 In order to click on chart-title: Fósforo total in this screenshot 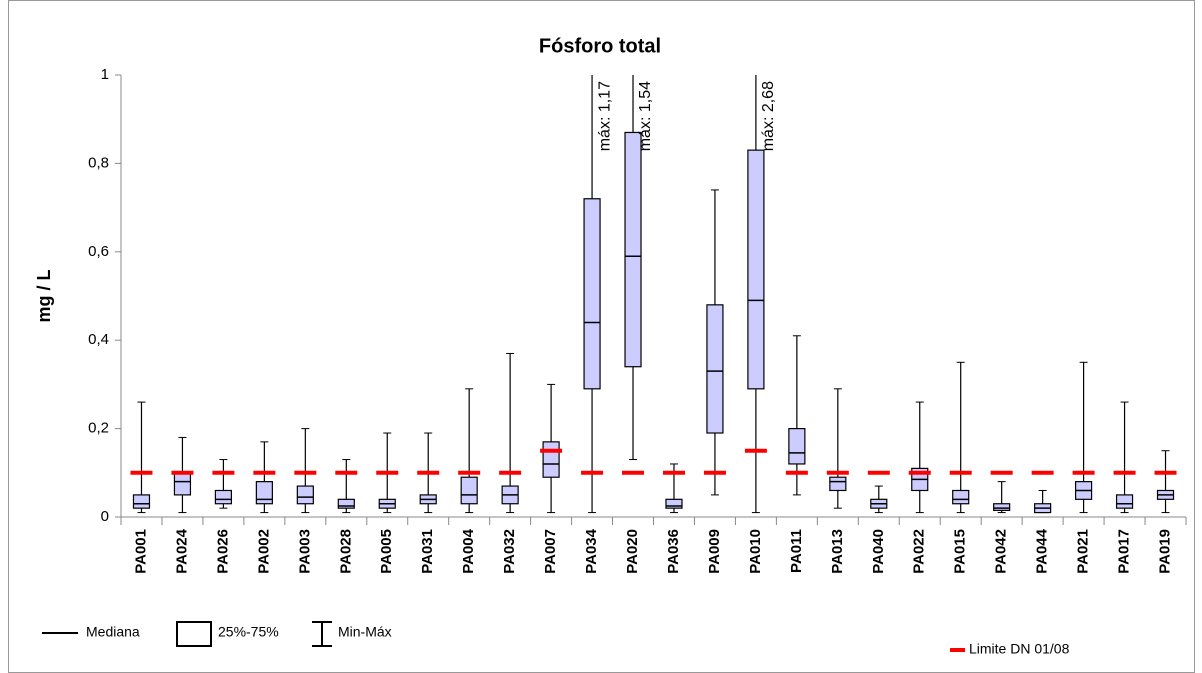, I will do `click(600, 46)`.